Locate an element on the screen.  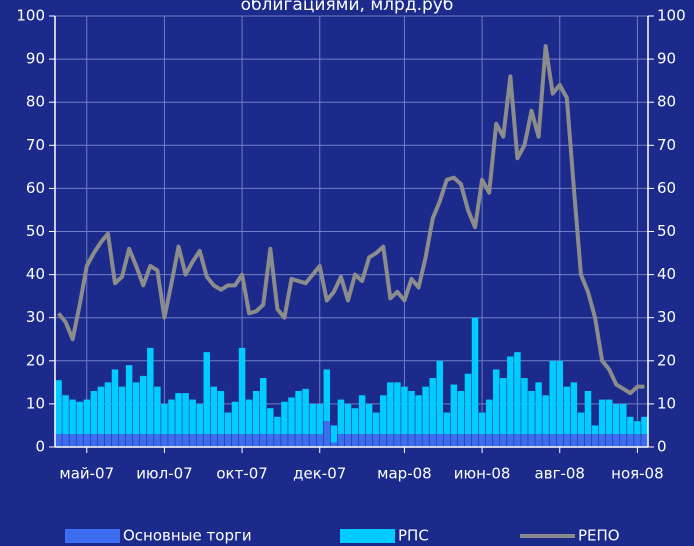
x-tick-label: ноя-08 is located at coordinates (637, 474).